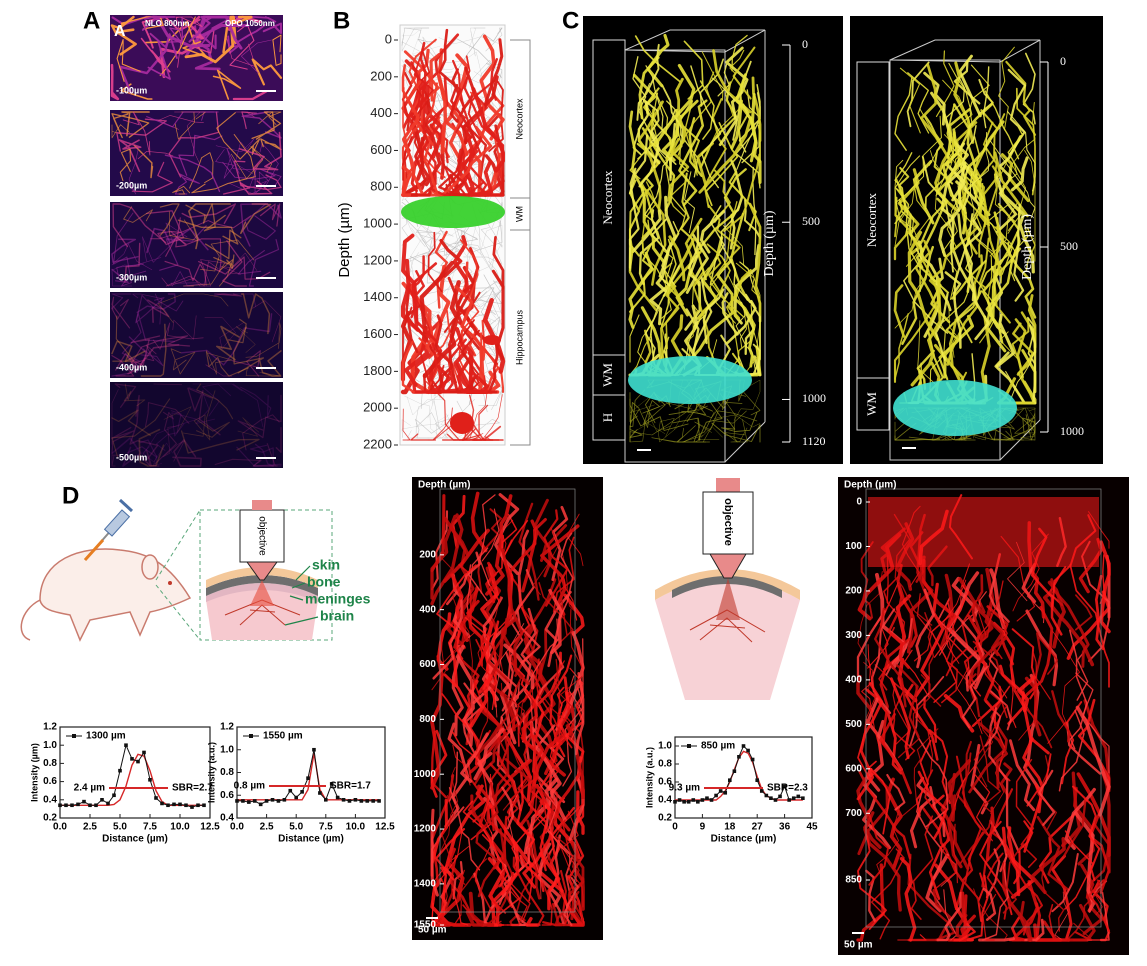 The image size is (1147, 966). Describe the element at coordinates (377, 223) in the screenshot. I see `tick-label: 1000` at that location.